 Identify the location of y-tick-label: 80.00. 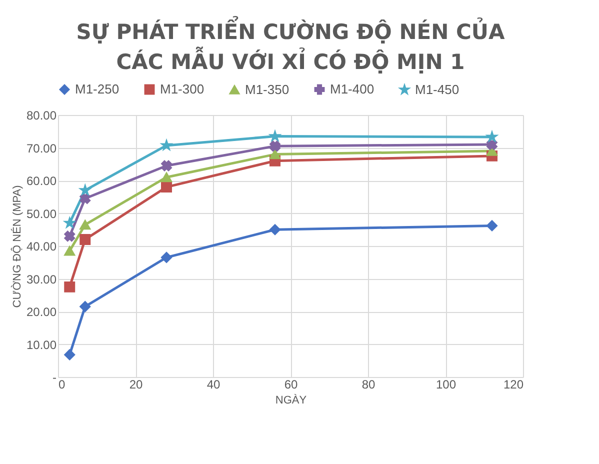
(41, 115).